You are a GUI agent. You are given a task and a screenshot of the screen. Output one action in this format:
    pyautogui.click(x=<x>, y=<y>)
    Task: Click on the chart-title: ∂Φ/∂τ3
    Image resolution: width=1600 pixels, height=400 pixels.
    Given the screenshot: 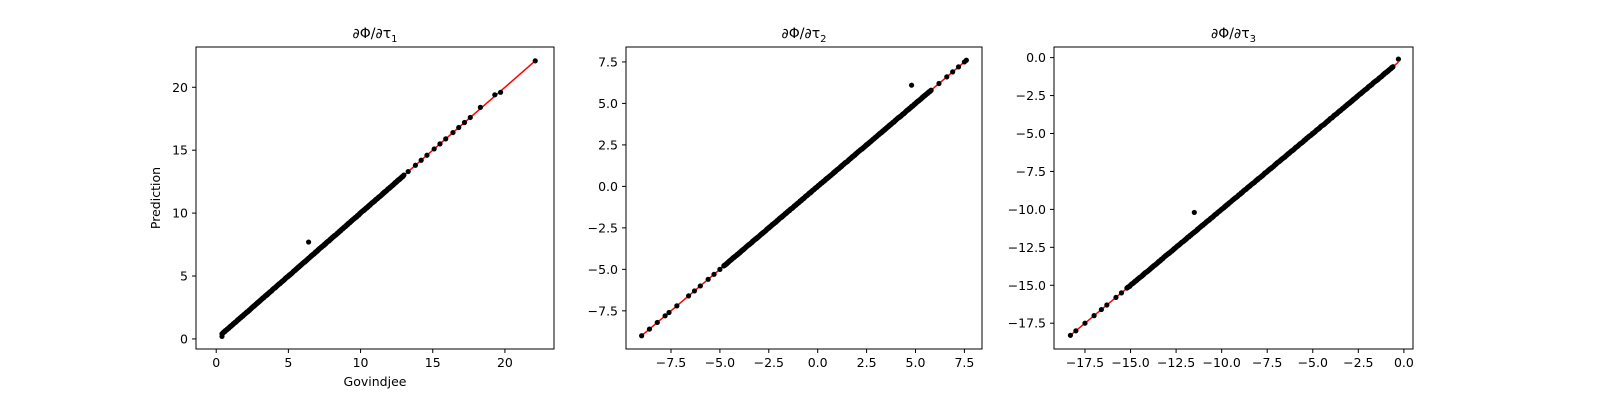 What is the action you would take?
    pyautogui.click(x=1233, y=35)
    